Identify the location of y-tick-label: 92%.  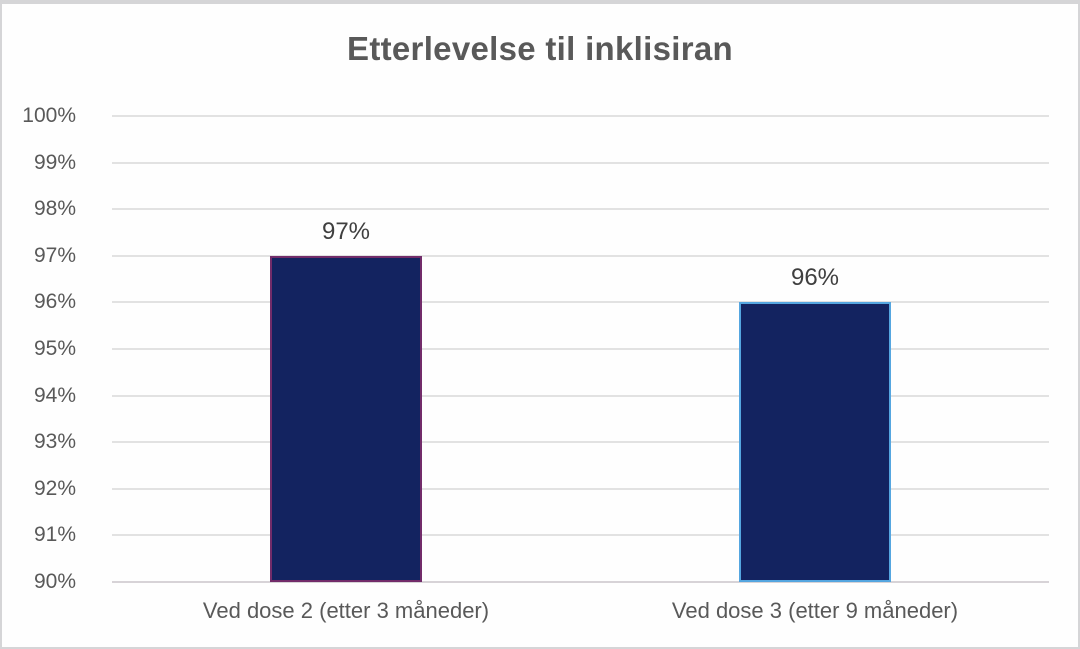
(54, 488).